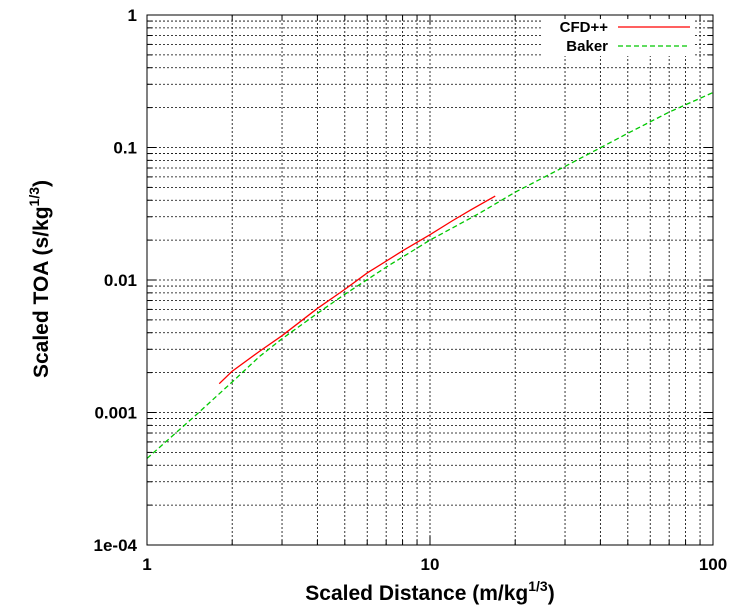  What do you see at coordinates (125, 148) in the screenshot?
I see `y-tick-label: 0.1` at bounding box center [125, 148].